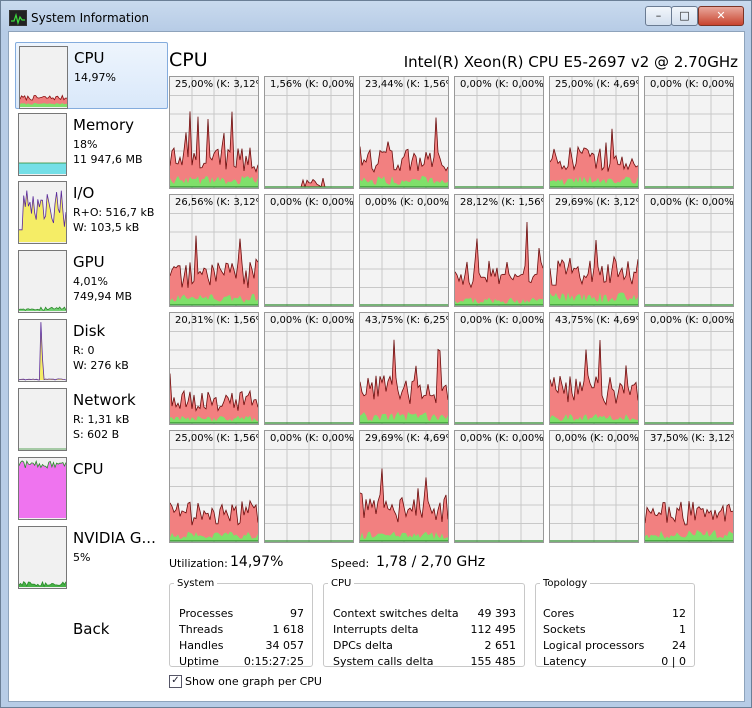  What do you see at coordinates (82, 557) in the screenshot?
I see `sidebar-item-value: 5%` at bounding box center [82, 557].